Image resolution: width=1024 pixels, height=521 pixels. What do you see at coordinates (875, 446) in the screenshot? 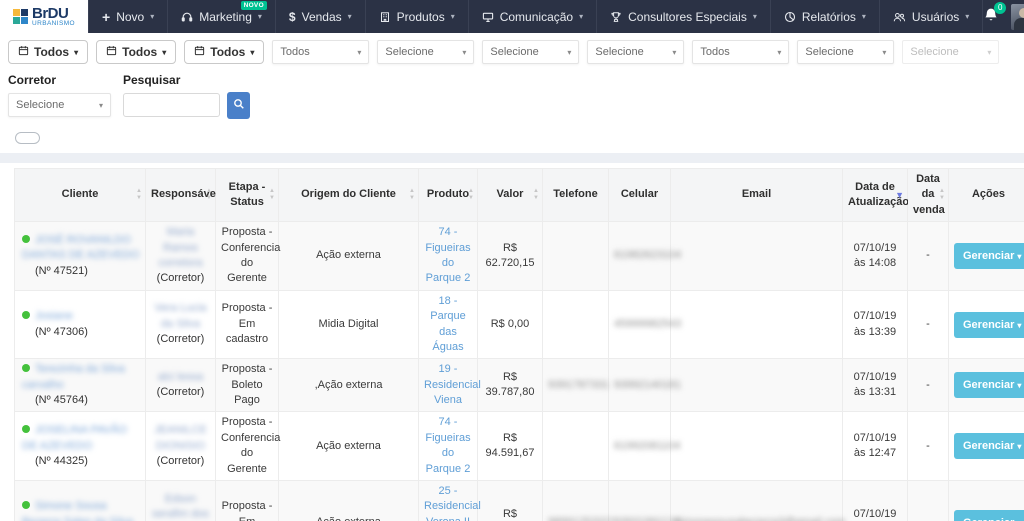
I see `data-atualizacao-cell: 07/10/19 às 12:47` at bounding box center [875, 446].